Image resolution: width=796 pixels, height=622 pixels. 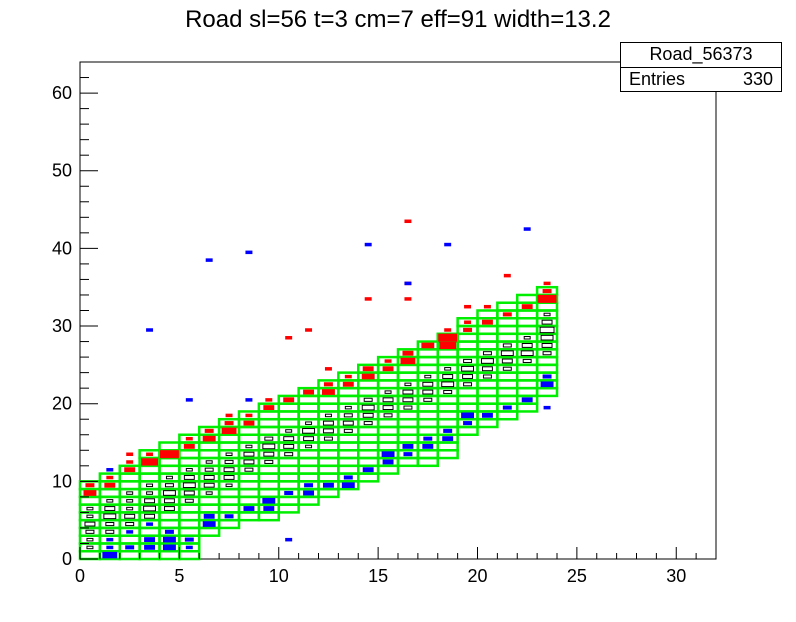 I want to click on chart-title: Road sl=56 t=3 cm=7 eff=91 width=13.2, so click(x=398, y=19).